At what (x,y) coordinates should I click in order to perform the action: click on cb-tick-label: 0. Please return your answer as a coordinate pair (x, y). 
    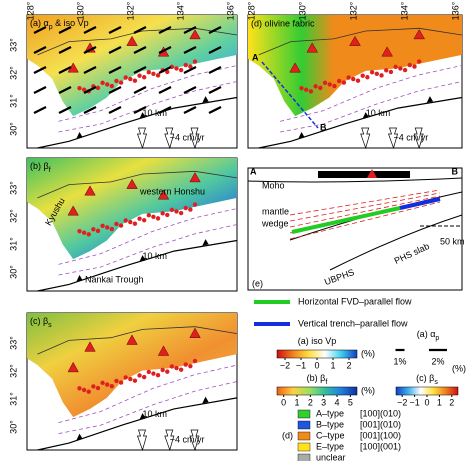
    Looking at the image, I should click on (283, 402).